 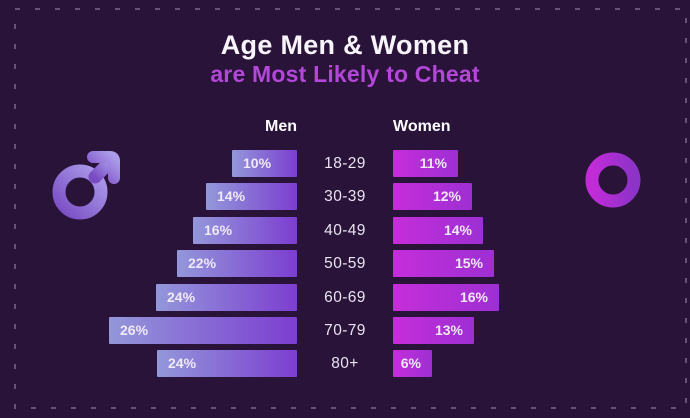 I want to click on men-bar-value: 22%, so click(x=202, y=263).